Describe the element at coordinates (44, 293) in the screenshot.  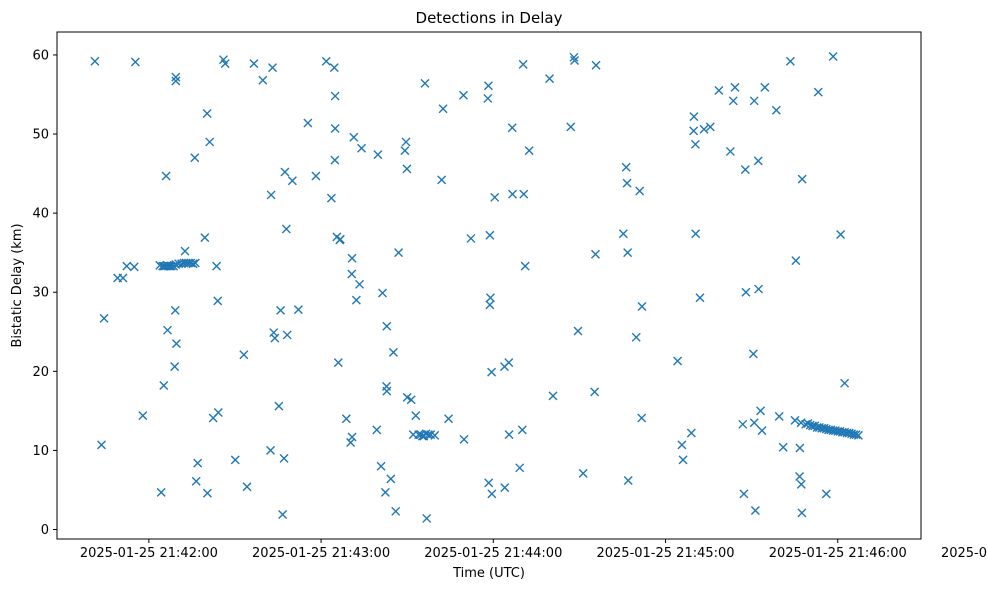
I see `y-axis-ticks: 0 10 20 30 40 50 60` at that location.